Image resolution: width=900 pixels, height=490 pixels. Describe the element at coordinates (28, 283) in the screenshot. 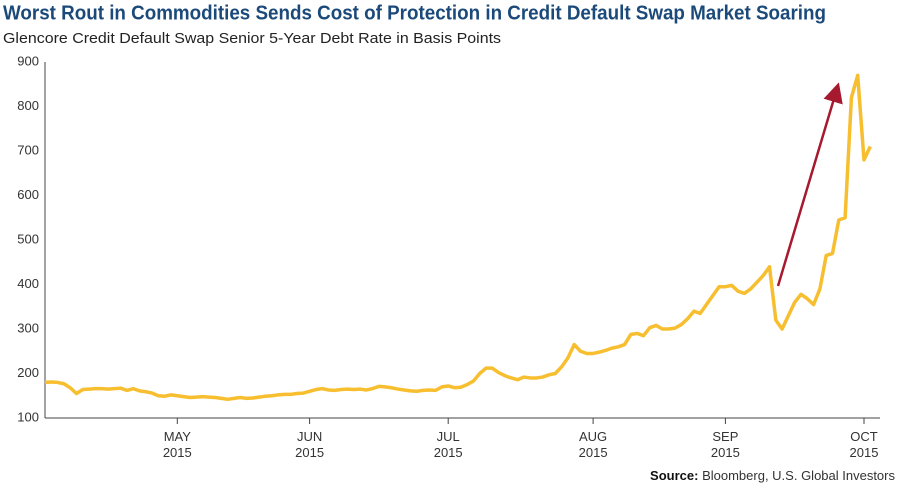

I see `y-tick-label: 400` at that location.